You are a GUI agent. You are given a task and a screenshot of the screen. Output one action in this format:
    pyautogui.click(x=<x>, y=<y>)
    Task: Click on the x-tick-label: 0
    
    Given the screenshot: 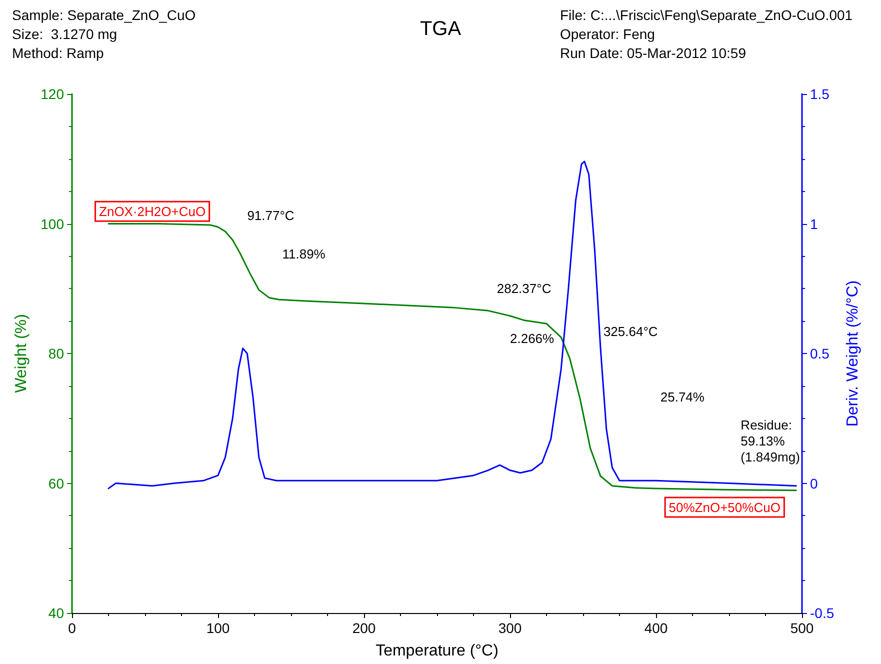 What is the action you would take?
    pyautogui.click(x=72, y=628)
    